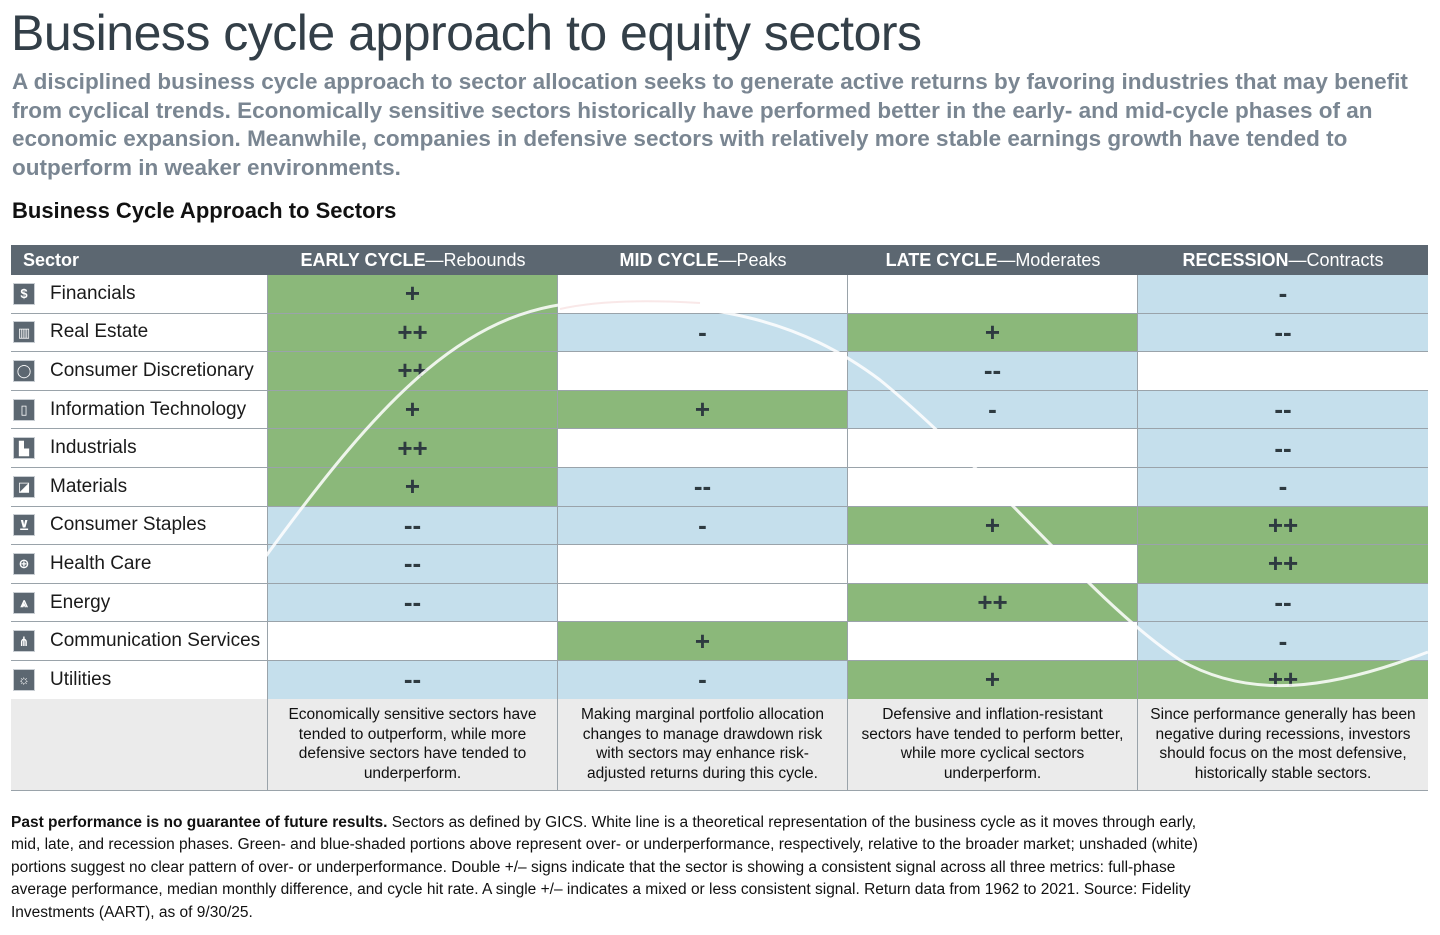 Image resolution: width=1440 pixels, height=935 pixels. I want to click on table-row: ⊕ Health Care -- ++, so click(719, 564).